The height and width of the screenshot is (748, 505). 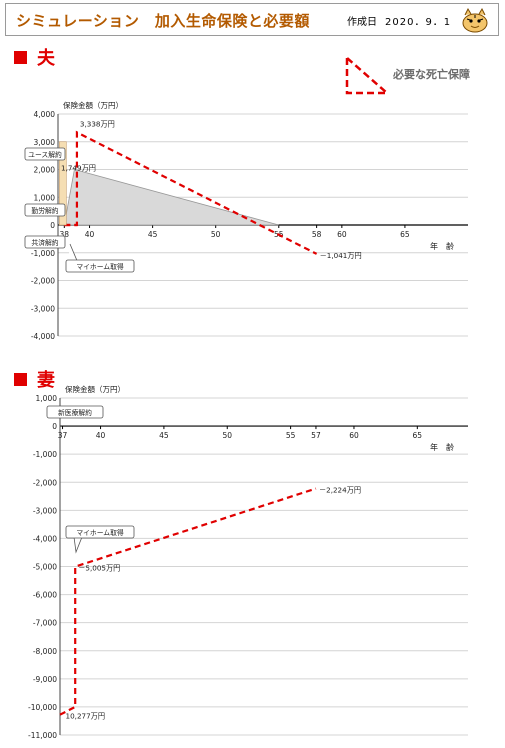 I want to click on section-husband: 夫, so click(x=34, y=57).